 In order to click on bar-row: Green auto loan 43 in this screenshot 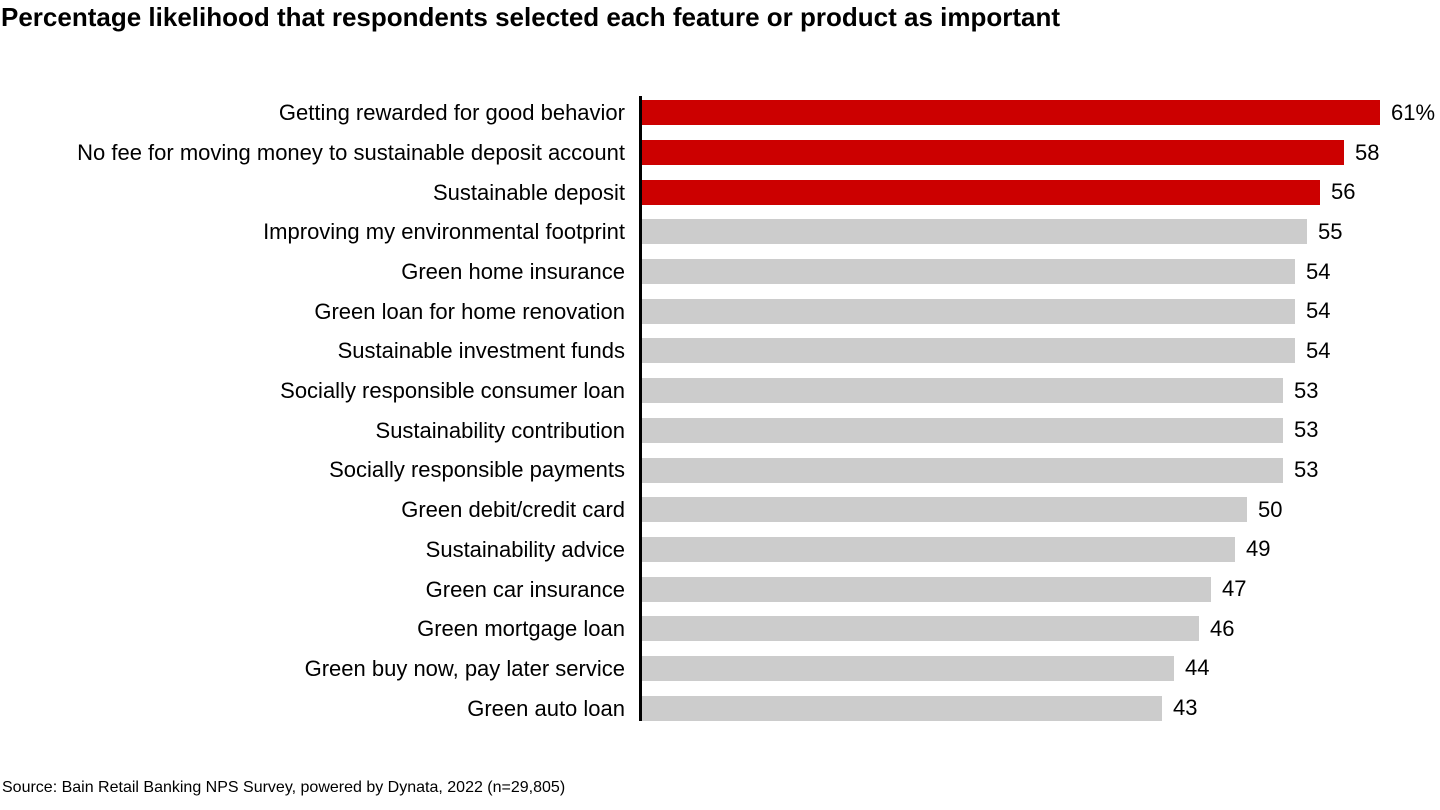, I will do `click(720, 708)`.